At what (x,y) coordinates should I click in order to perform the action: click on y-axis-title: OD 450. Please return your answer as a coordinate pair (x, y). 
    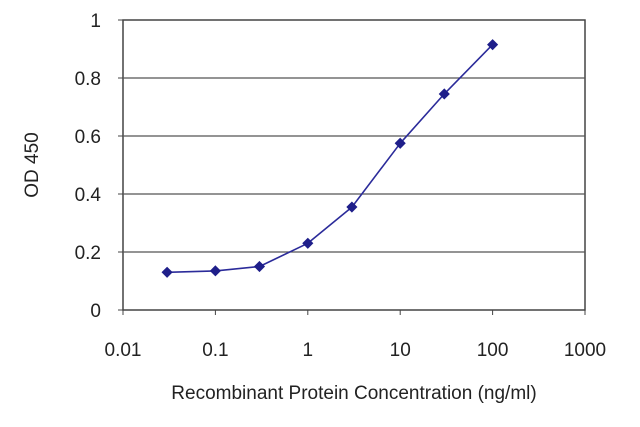
    Looking at the image, I should click on (32, 164).